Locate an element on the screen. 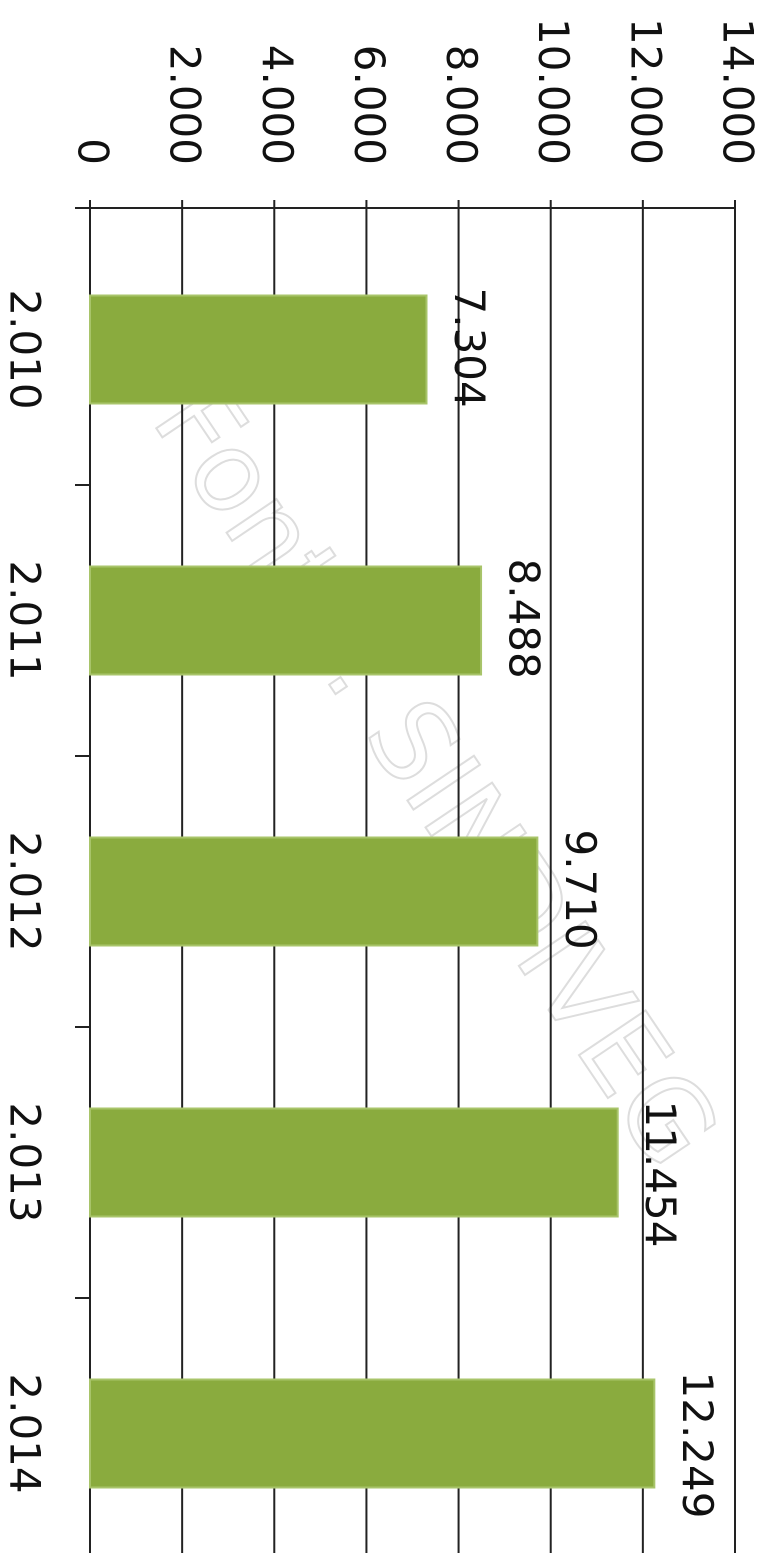 The height and width of the screenshot is (1553, 766). value-tick-label: 8.000 is located at coordinates (461, 105).